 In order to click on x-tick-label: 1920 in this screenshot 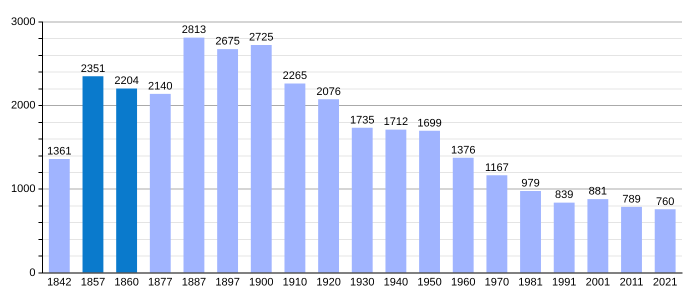, I will do `click(328, 282)`.